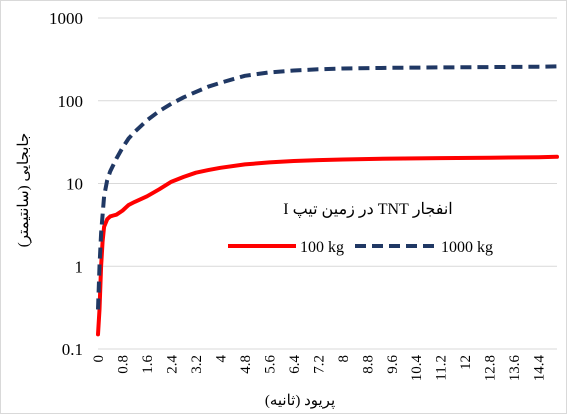  Describe the element at coordinates (79, 266) in the screenshot. I see `y-tick-label: 1` at that location.